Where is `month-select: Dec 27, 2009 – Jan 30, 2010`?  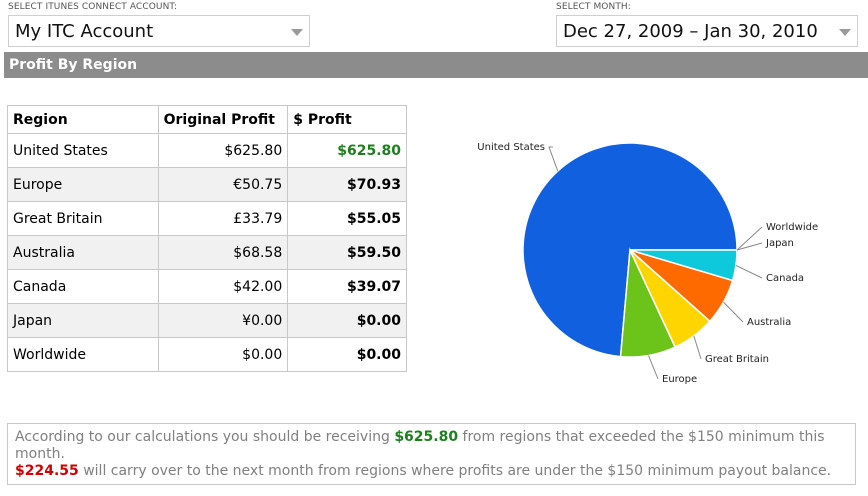 month-select: Dec 27, 2009 – Jan 30, 2010 is located at coordinates (707, 31).